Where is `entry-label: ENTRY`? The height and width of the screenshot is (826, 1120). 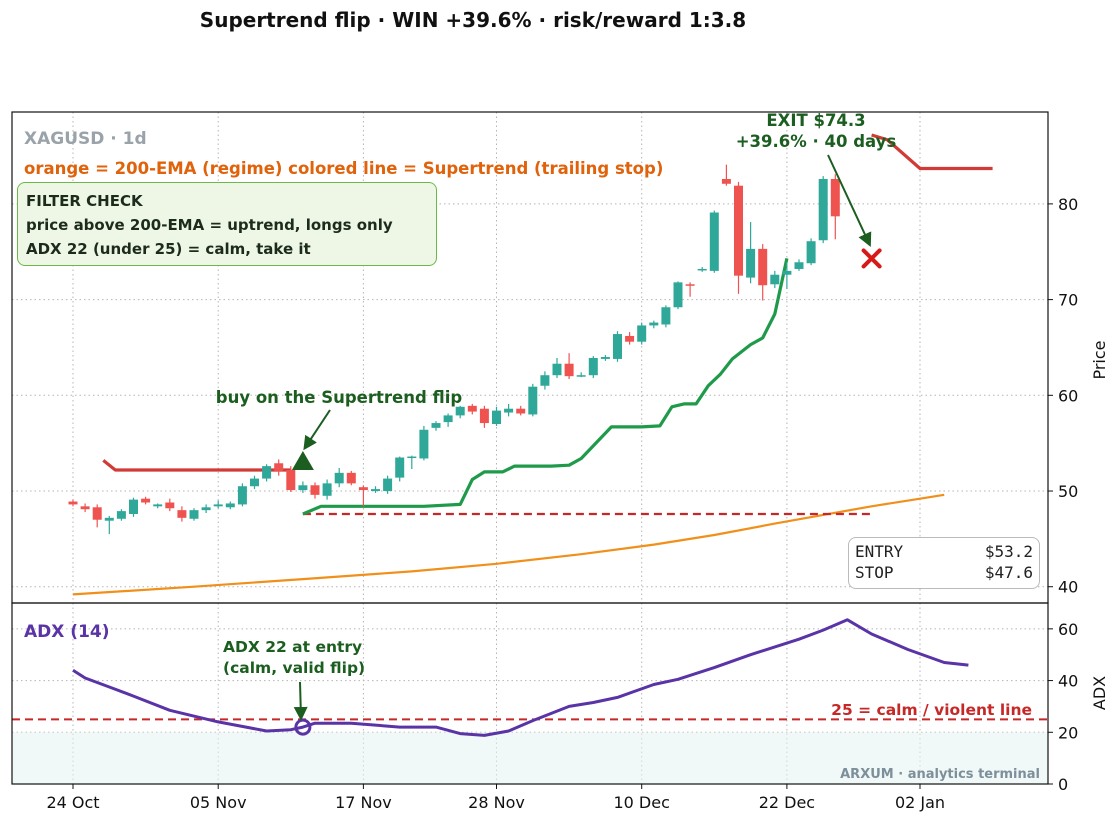 entry-label: ENTRY is located at coordinates (879, 551).